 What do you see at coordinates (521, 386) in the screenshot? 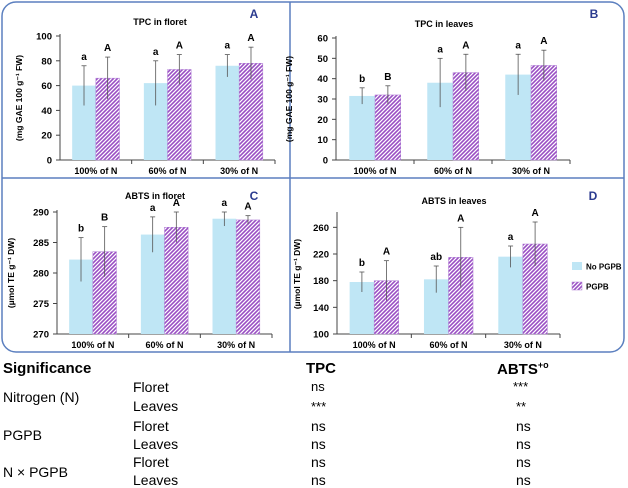
I see `abts-value: ***` at bounding box center [521, 386].